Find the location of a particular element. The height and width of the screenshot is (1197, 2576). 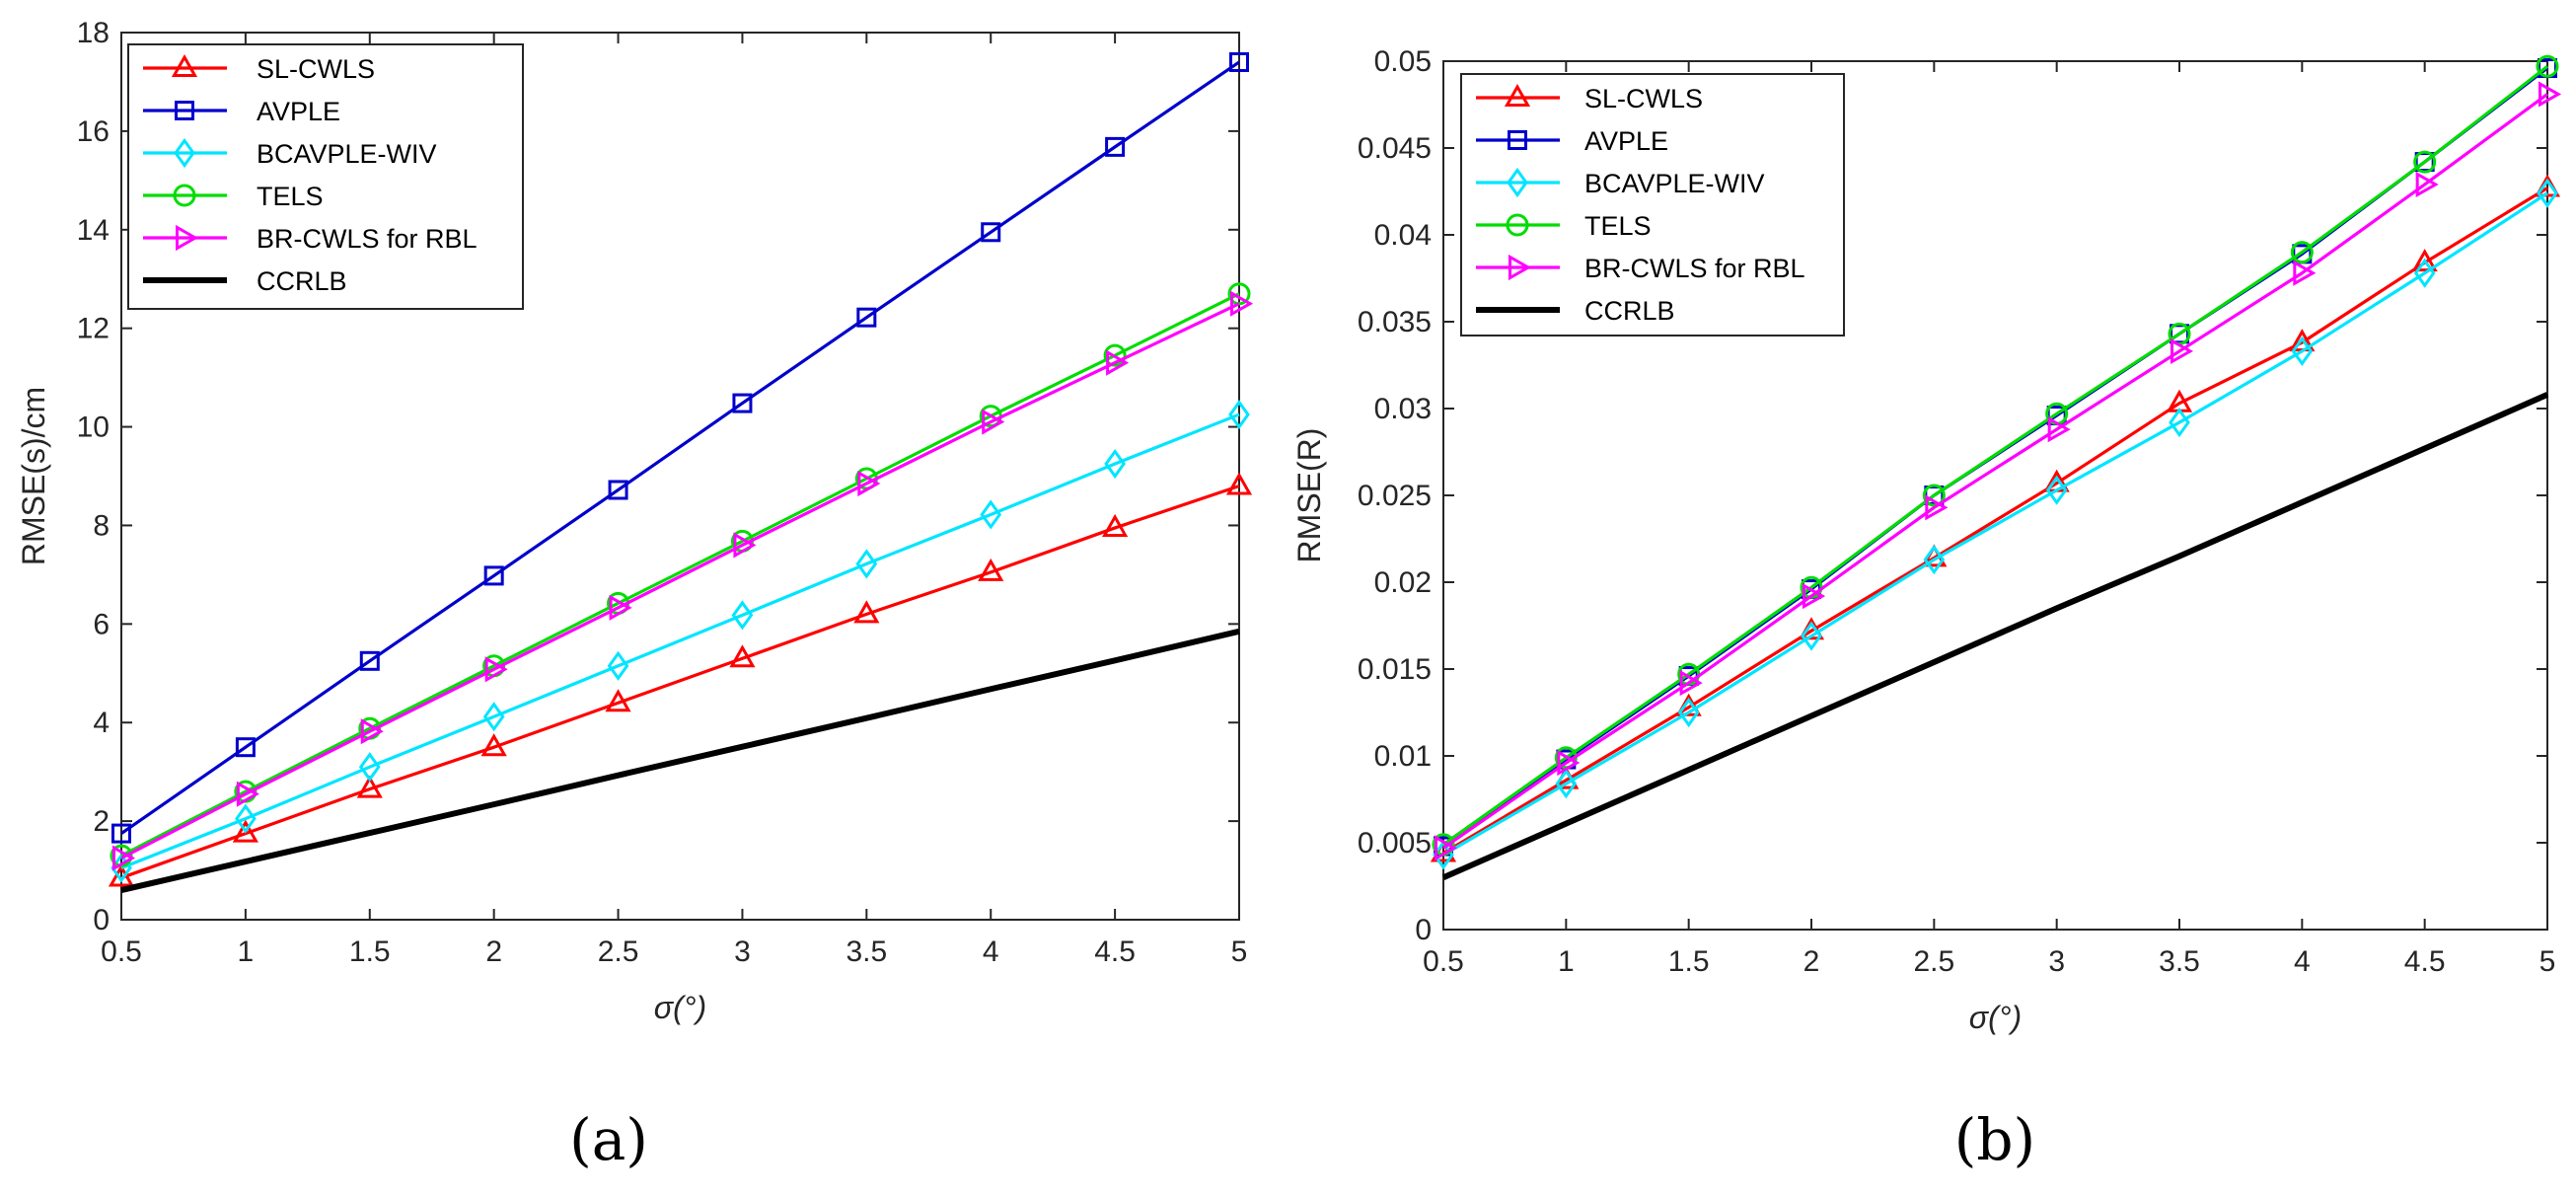

y-tick-label: 0.05 is located at coordinates (1403, 61).